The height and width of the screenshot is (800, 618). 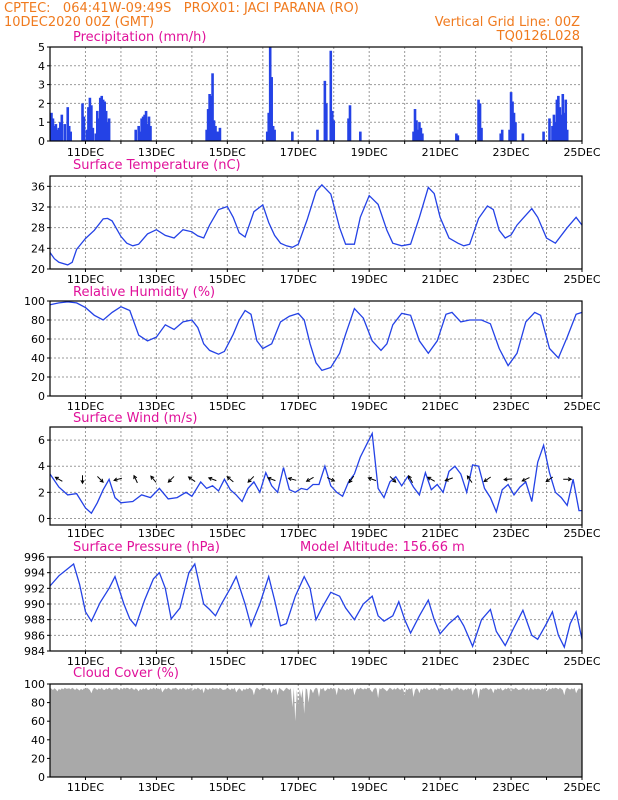 I want to click on cloud-frame, so click(x=316, y=730).